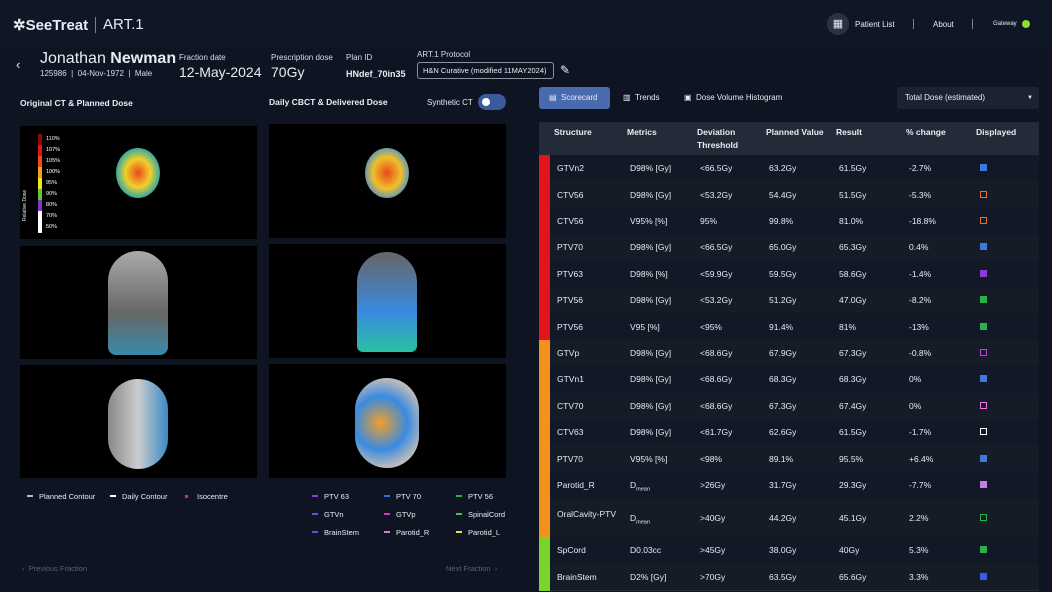 The height and width of the screenshot is (592, 1052). Describe the element at coordinates (52, 205) in the screenshot. I see `scale-label: 80%` at that location.